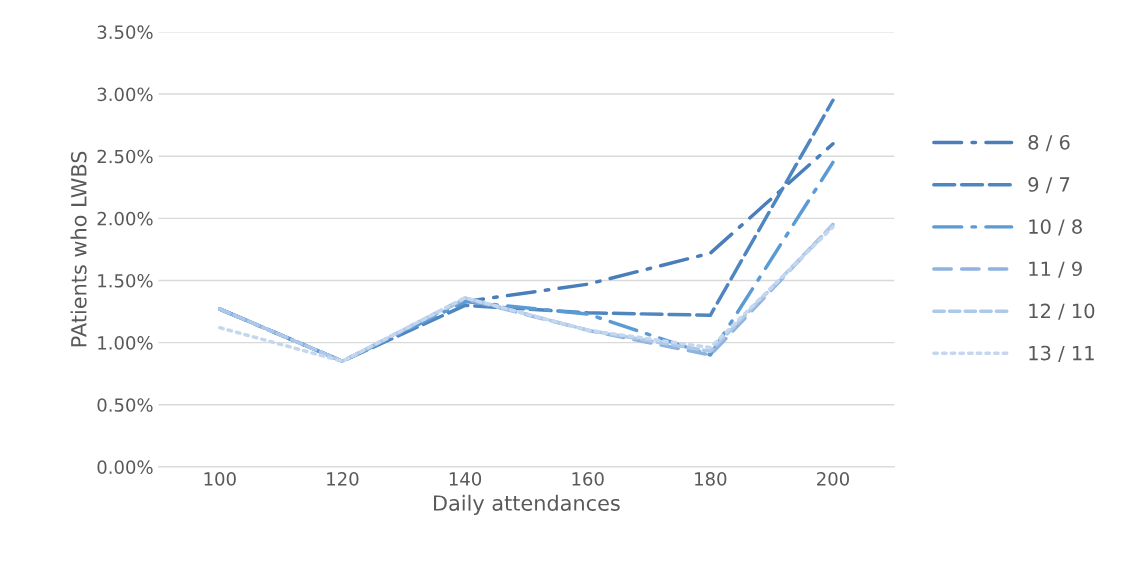 The width and height of the screenshot is (1132, 580). I want to click on y-tick-label: 1.00%, so click(125, 343).